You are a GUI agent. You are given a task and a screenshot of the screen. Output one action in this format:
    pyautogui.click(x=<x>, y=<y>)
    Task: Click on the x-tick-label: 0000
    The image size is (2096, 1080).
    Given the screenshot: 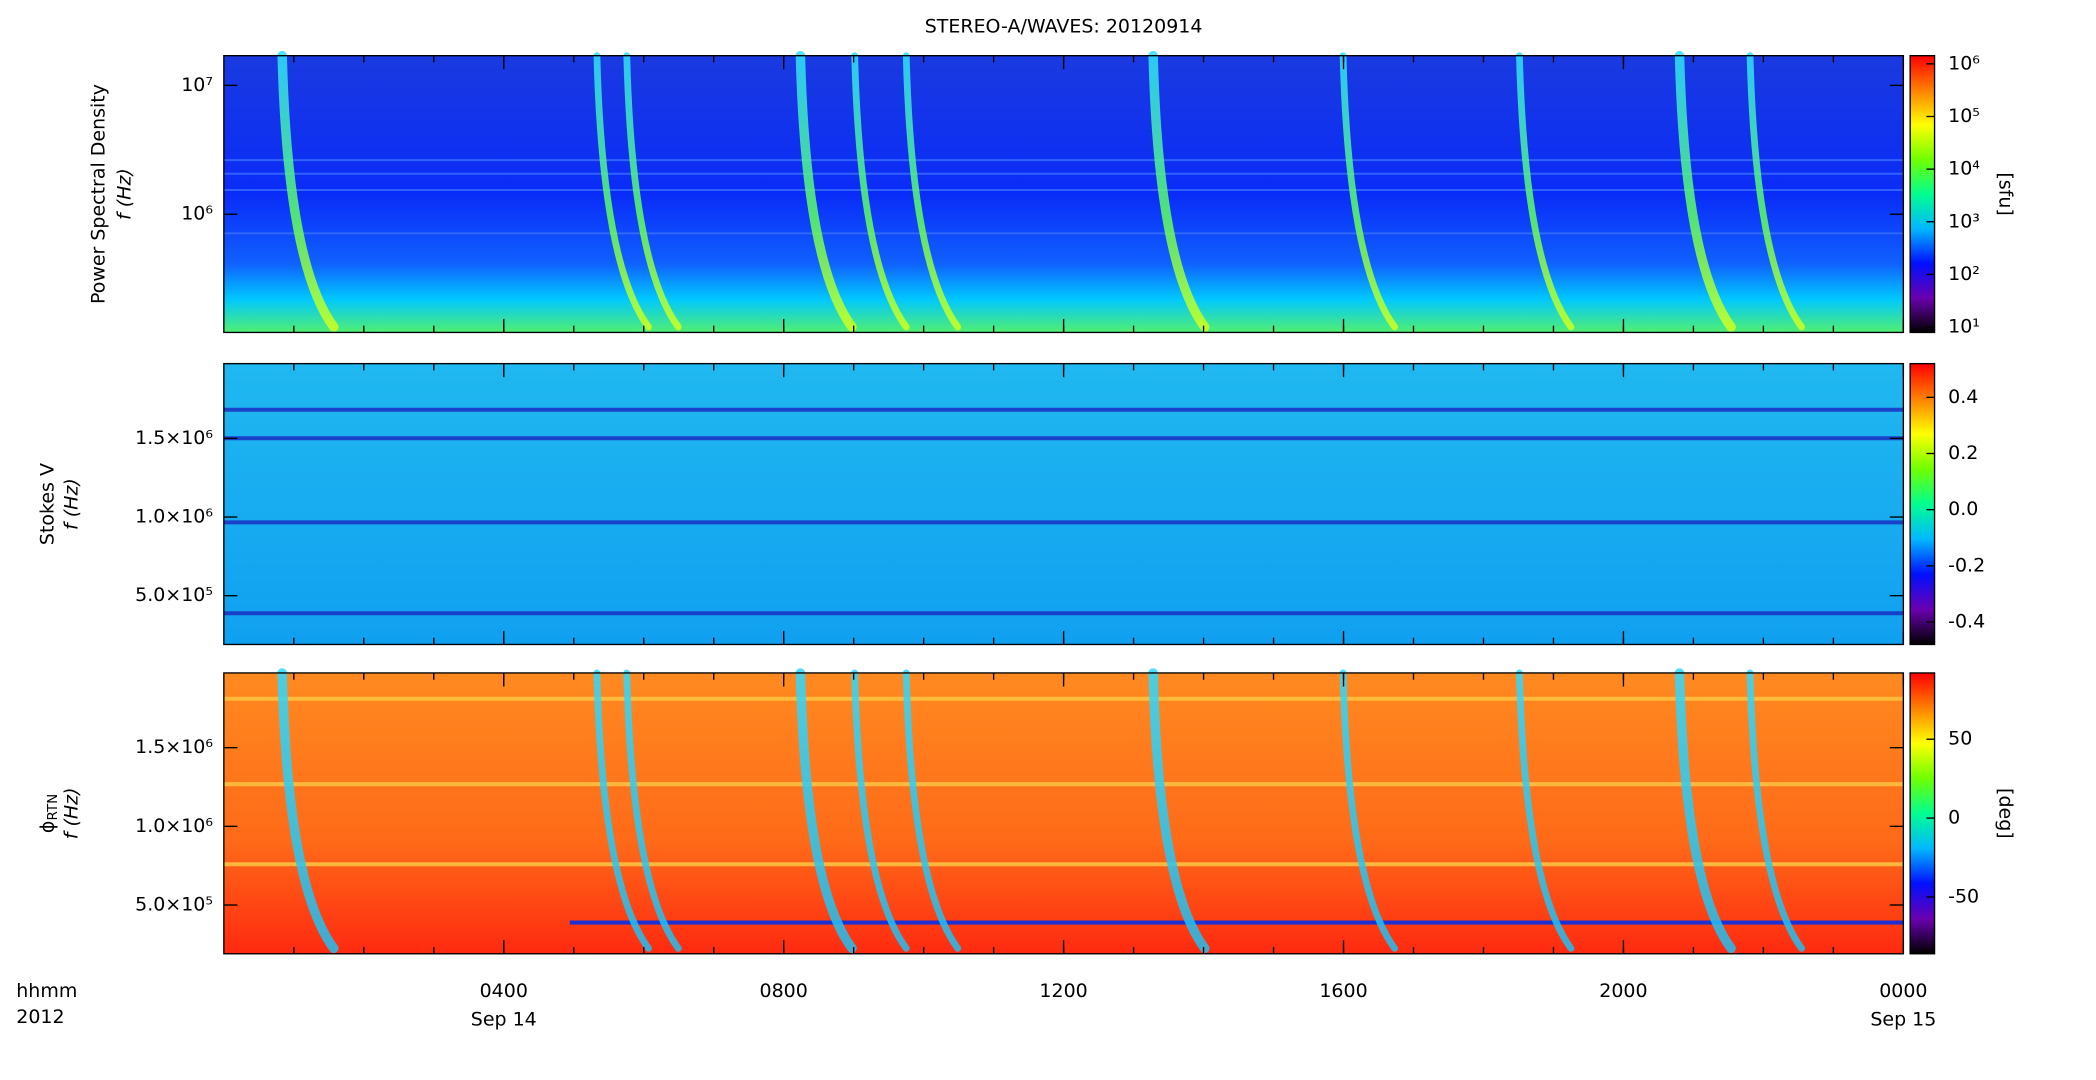 What is the action you would take?
    pyautogui.click(x=1903, y=991)
    